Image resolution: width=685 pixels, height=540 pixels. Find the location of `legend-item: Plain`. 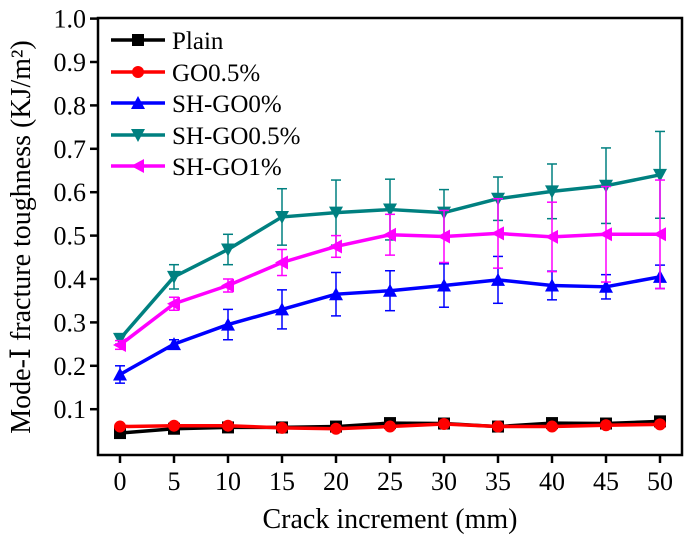

legend-item: Plain is located at coordinates (167, 41).